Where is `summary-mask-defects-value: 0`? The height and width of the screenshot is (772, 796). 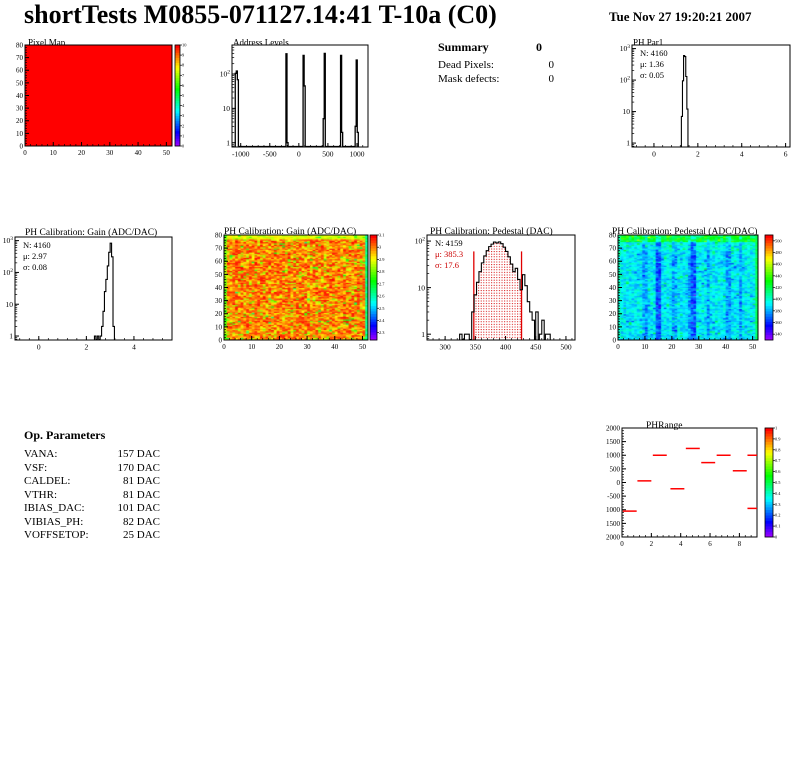 summary-mask-defects-value: 0 is located at coordinates (551, 79).